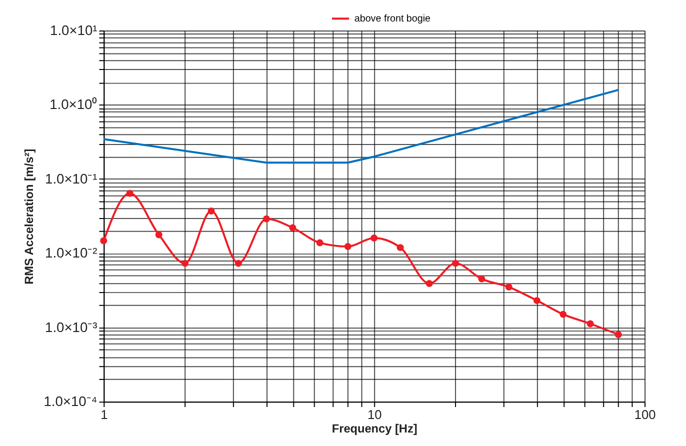  Describe the element at coordinates (74, 104) in the screenshot. I see `y-tick-label: 1.0×10⁰` at that location.